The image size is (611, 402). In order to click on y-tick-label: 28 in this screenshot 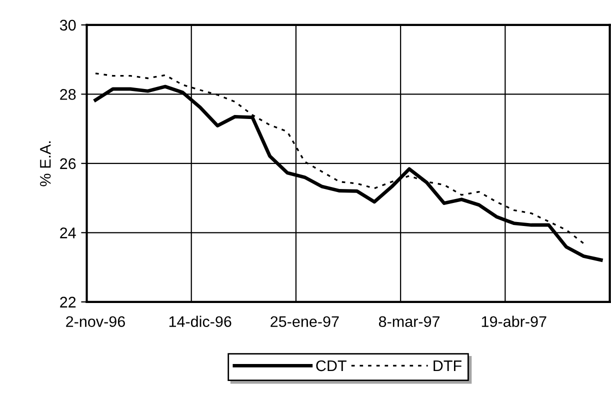, I will do `click(68, 94)`.